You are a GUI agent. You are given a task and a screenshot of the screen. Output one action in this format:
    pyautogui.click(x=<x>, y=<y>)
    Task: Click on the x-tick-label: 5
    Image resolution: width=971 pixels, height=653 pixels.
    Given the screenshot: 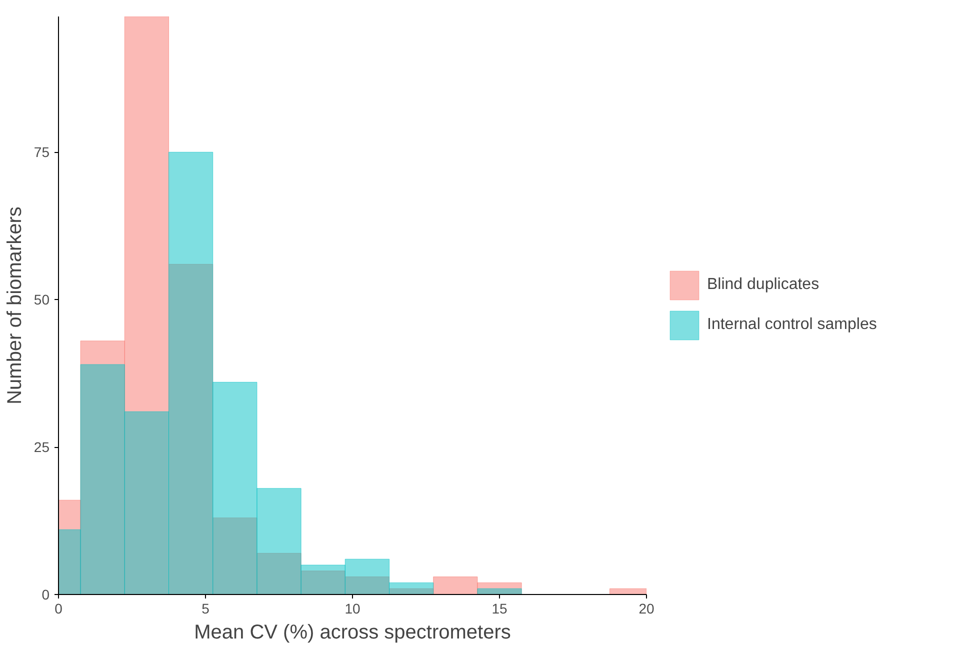 What is the action you would take?
    pyautogui.click(x=206, y=608)
    